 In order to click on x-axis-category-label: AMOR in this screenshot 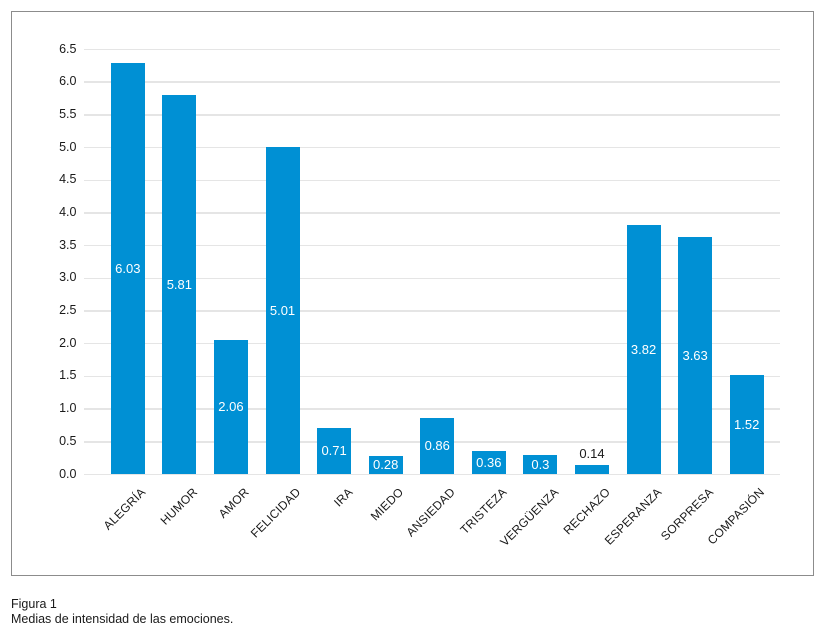, I will do `click(233, 502)`.